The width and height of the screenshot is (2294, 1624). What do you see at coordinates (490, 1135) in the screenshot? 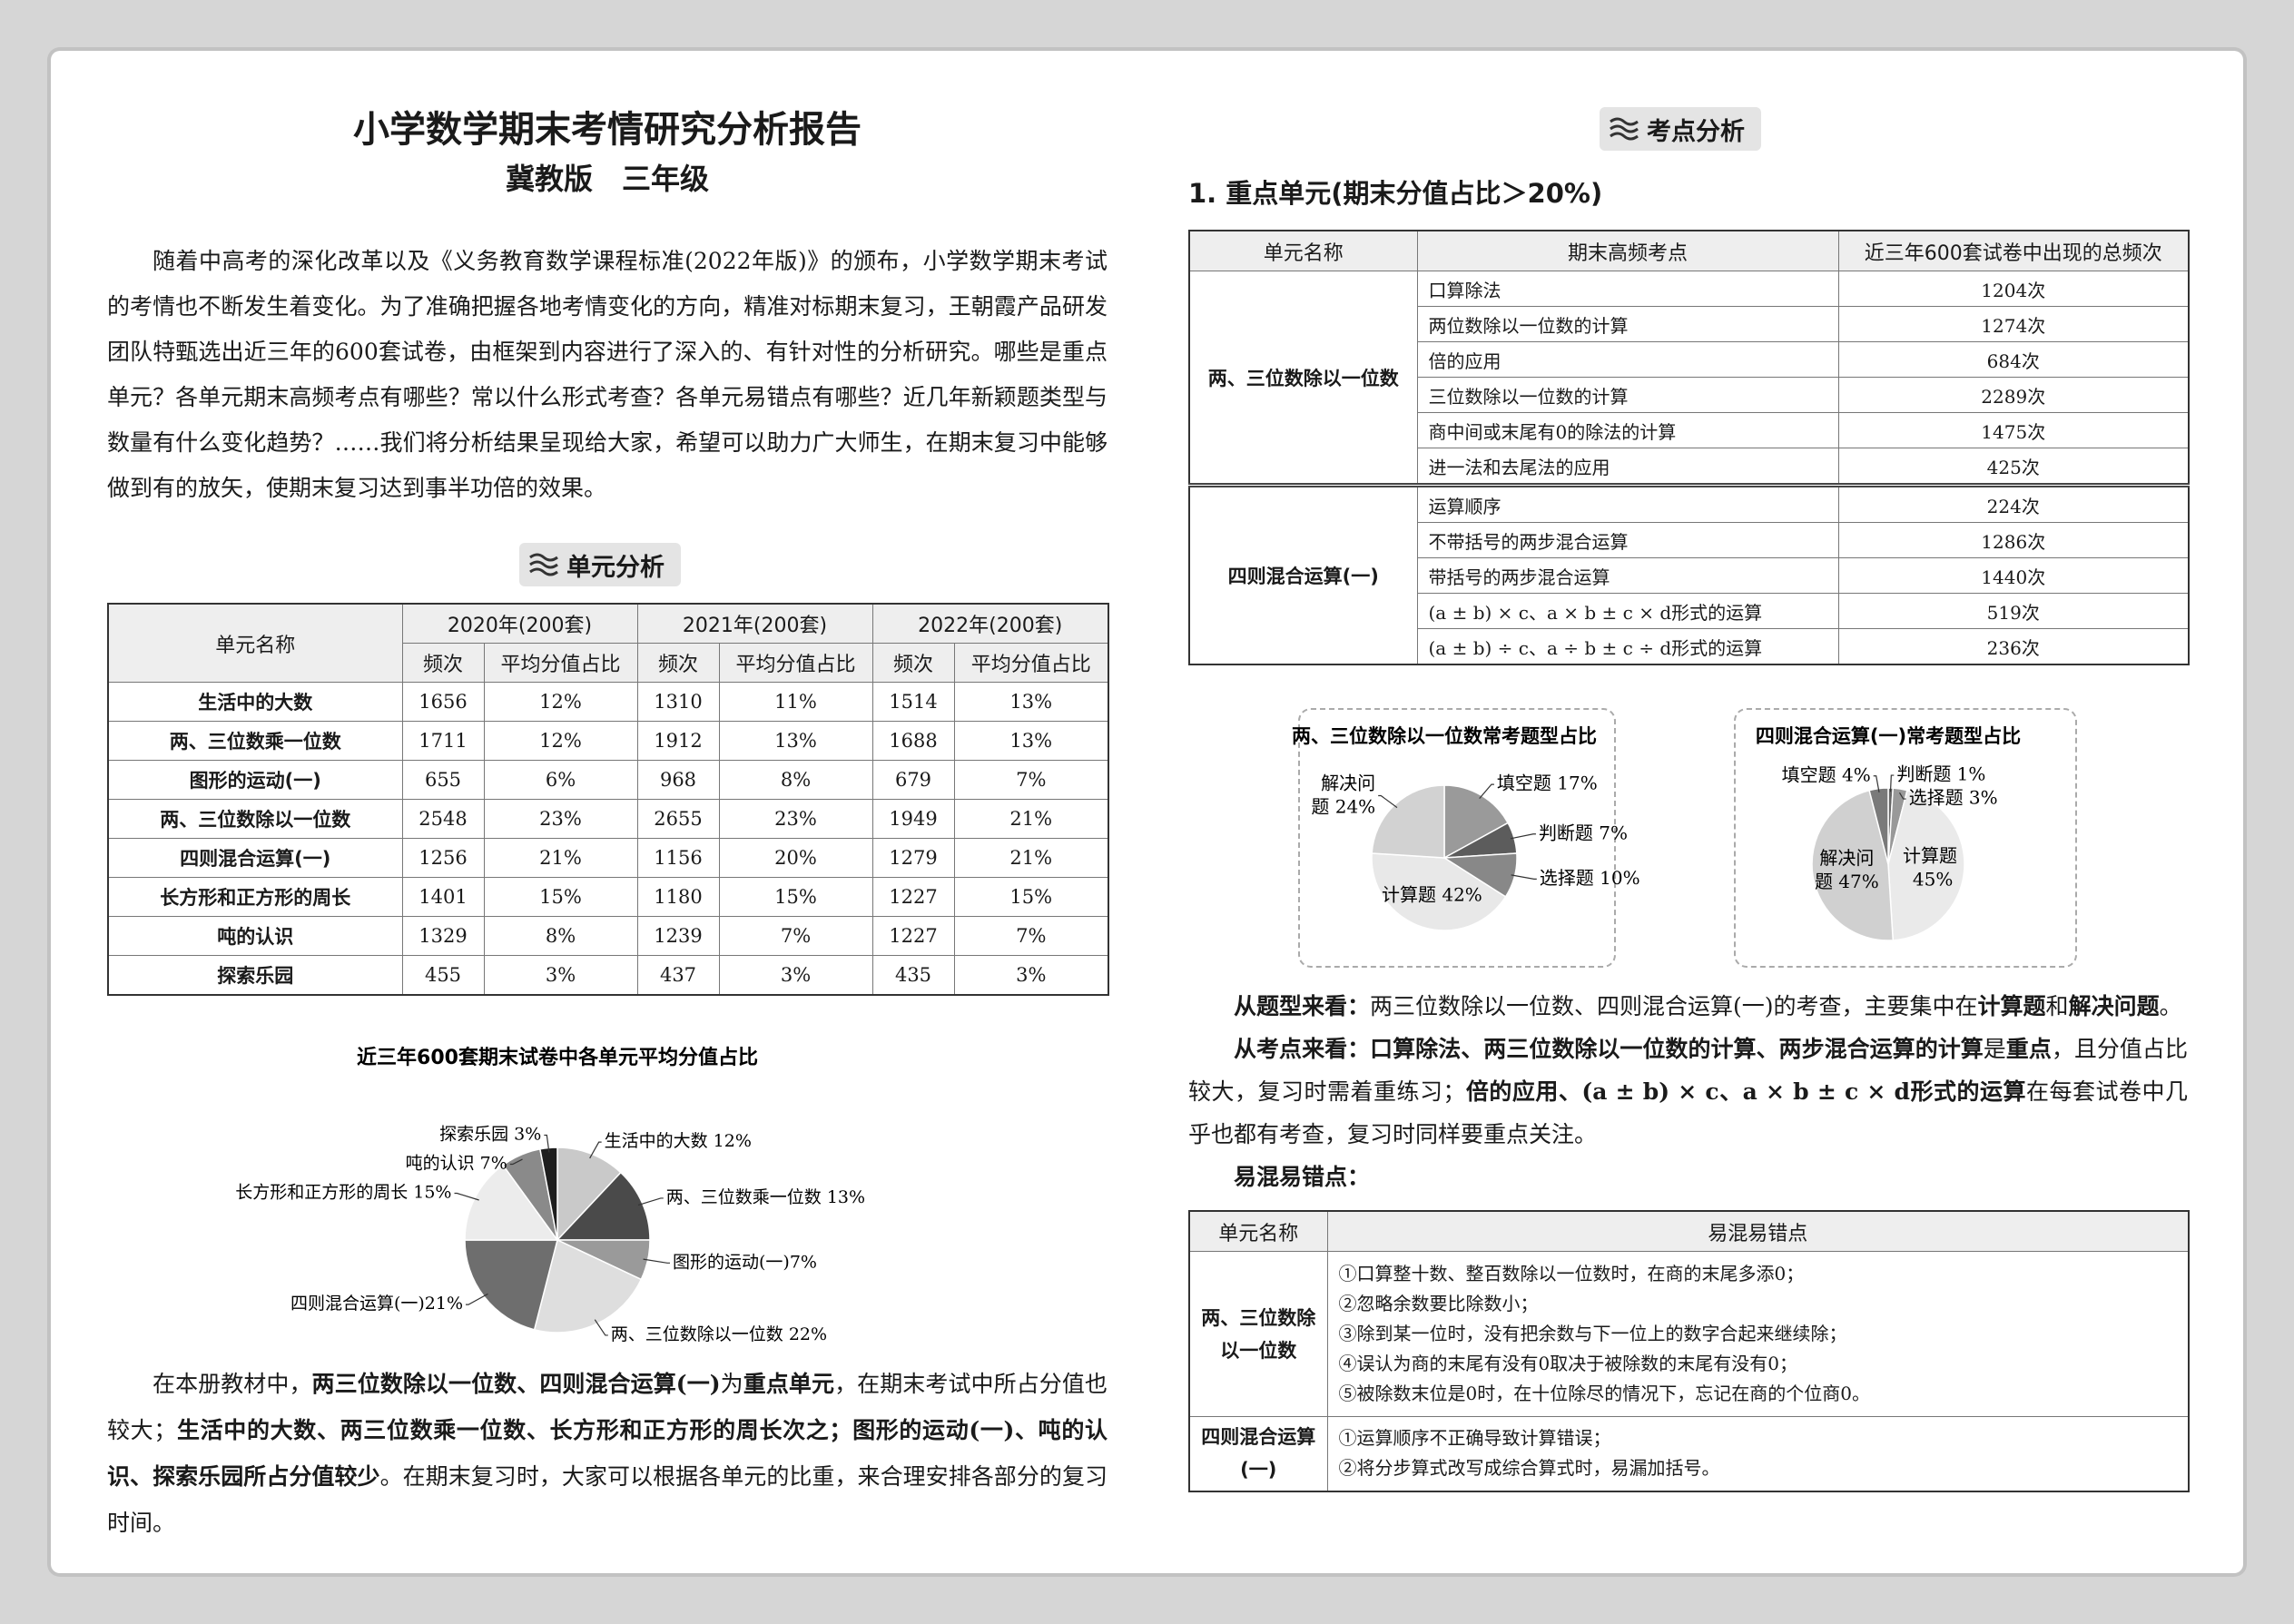
I see `data-label: 探索乐园 3%` at bounding box center [490, 1135].